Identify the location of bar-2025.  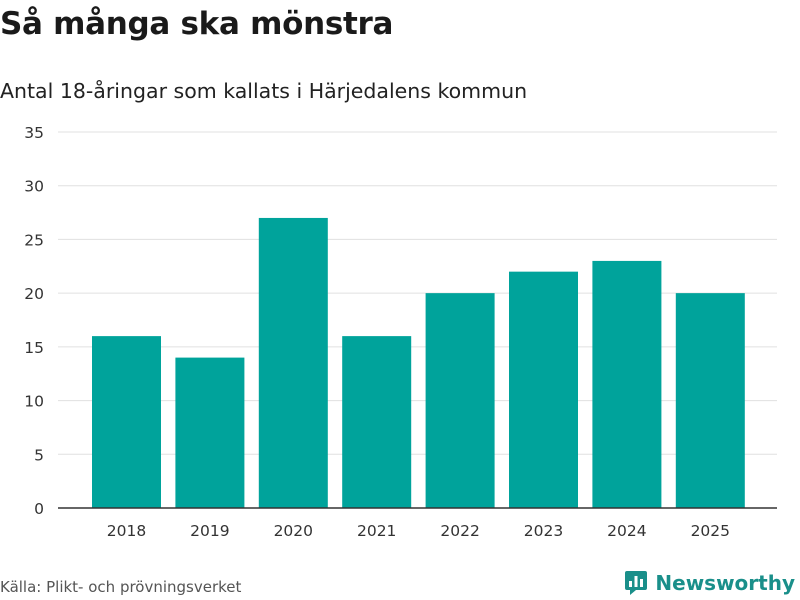
(710, 400).